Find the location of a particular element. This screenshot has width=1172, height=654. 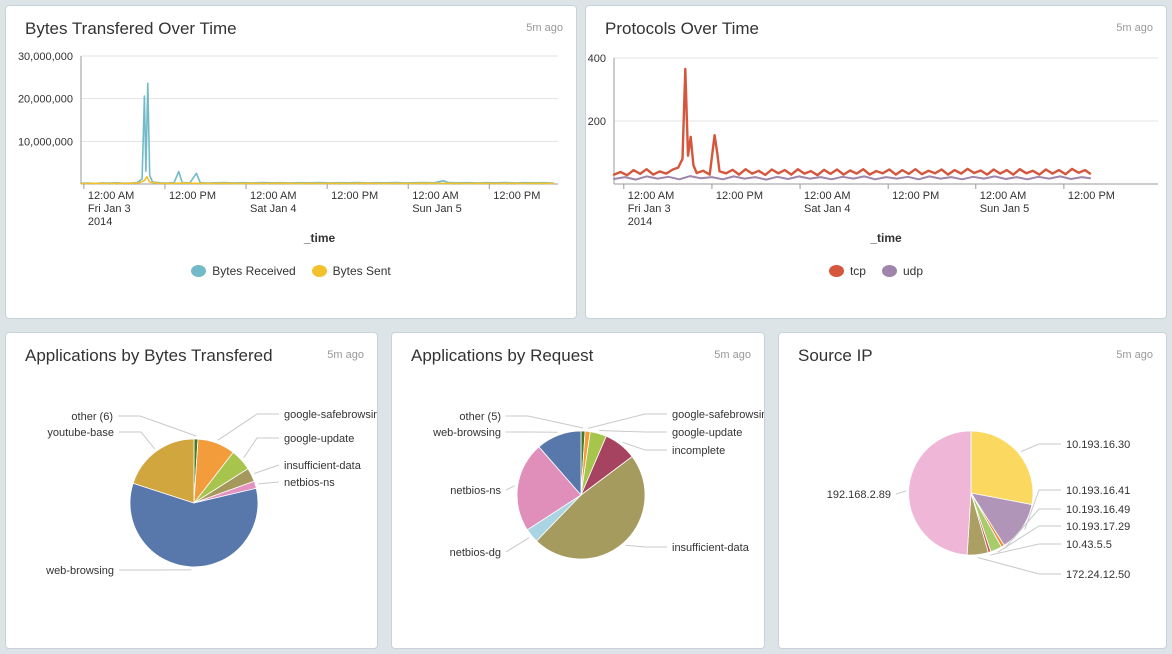

panel-title: Applications by Request is located at coordinates (502, 355).